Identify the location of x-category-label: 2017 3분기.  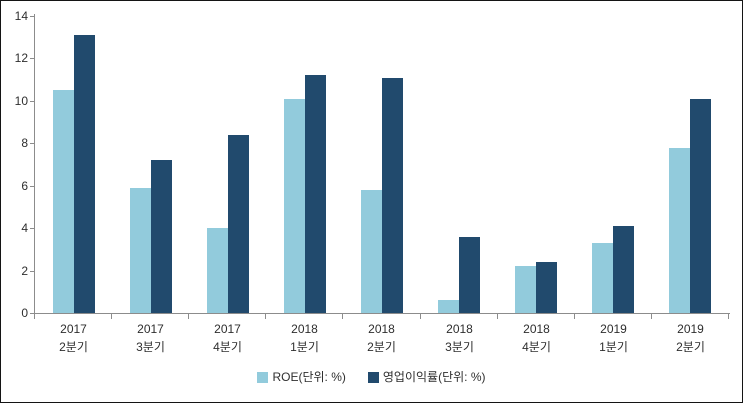
(150, 338).